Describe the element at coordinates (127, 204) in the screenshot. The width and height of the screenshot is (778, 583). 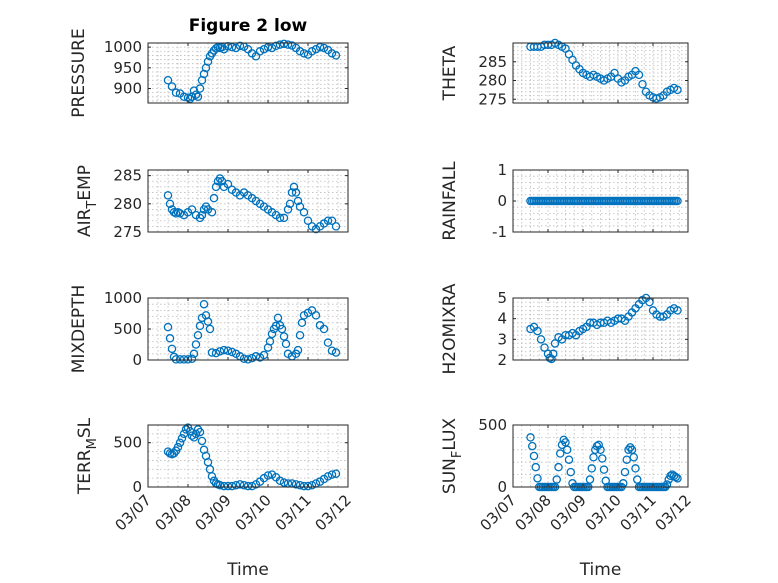
I see `y-tick-label: 280` at that location.